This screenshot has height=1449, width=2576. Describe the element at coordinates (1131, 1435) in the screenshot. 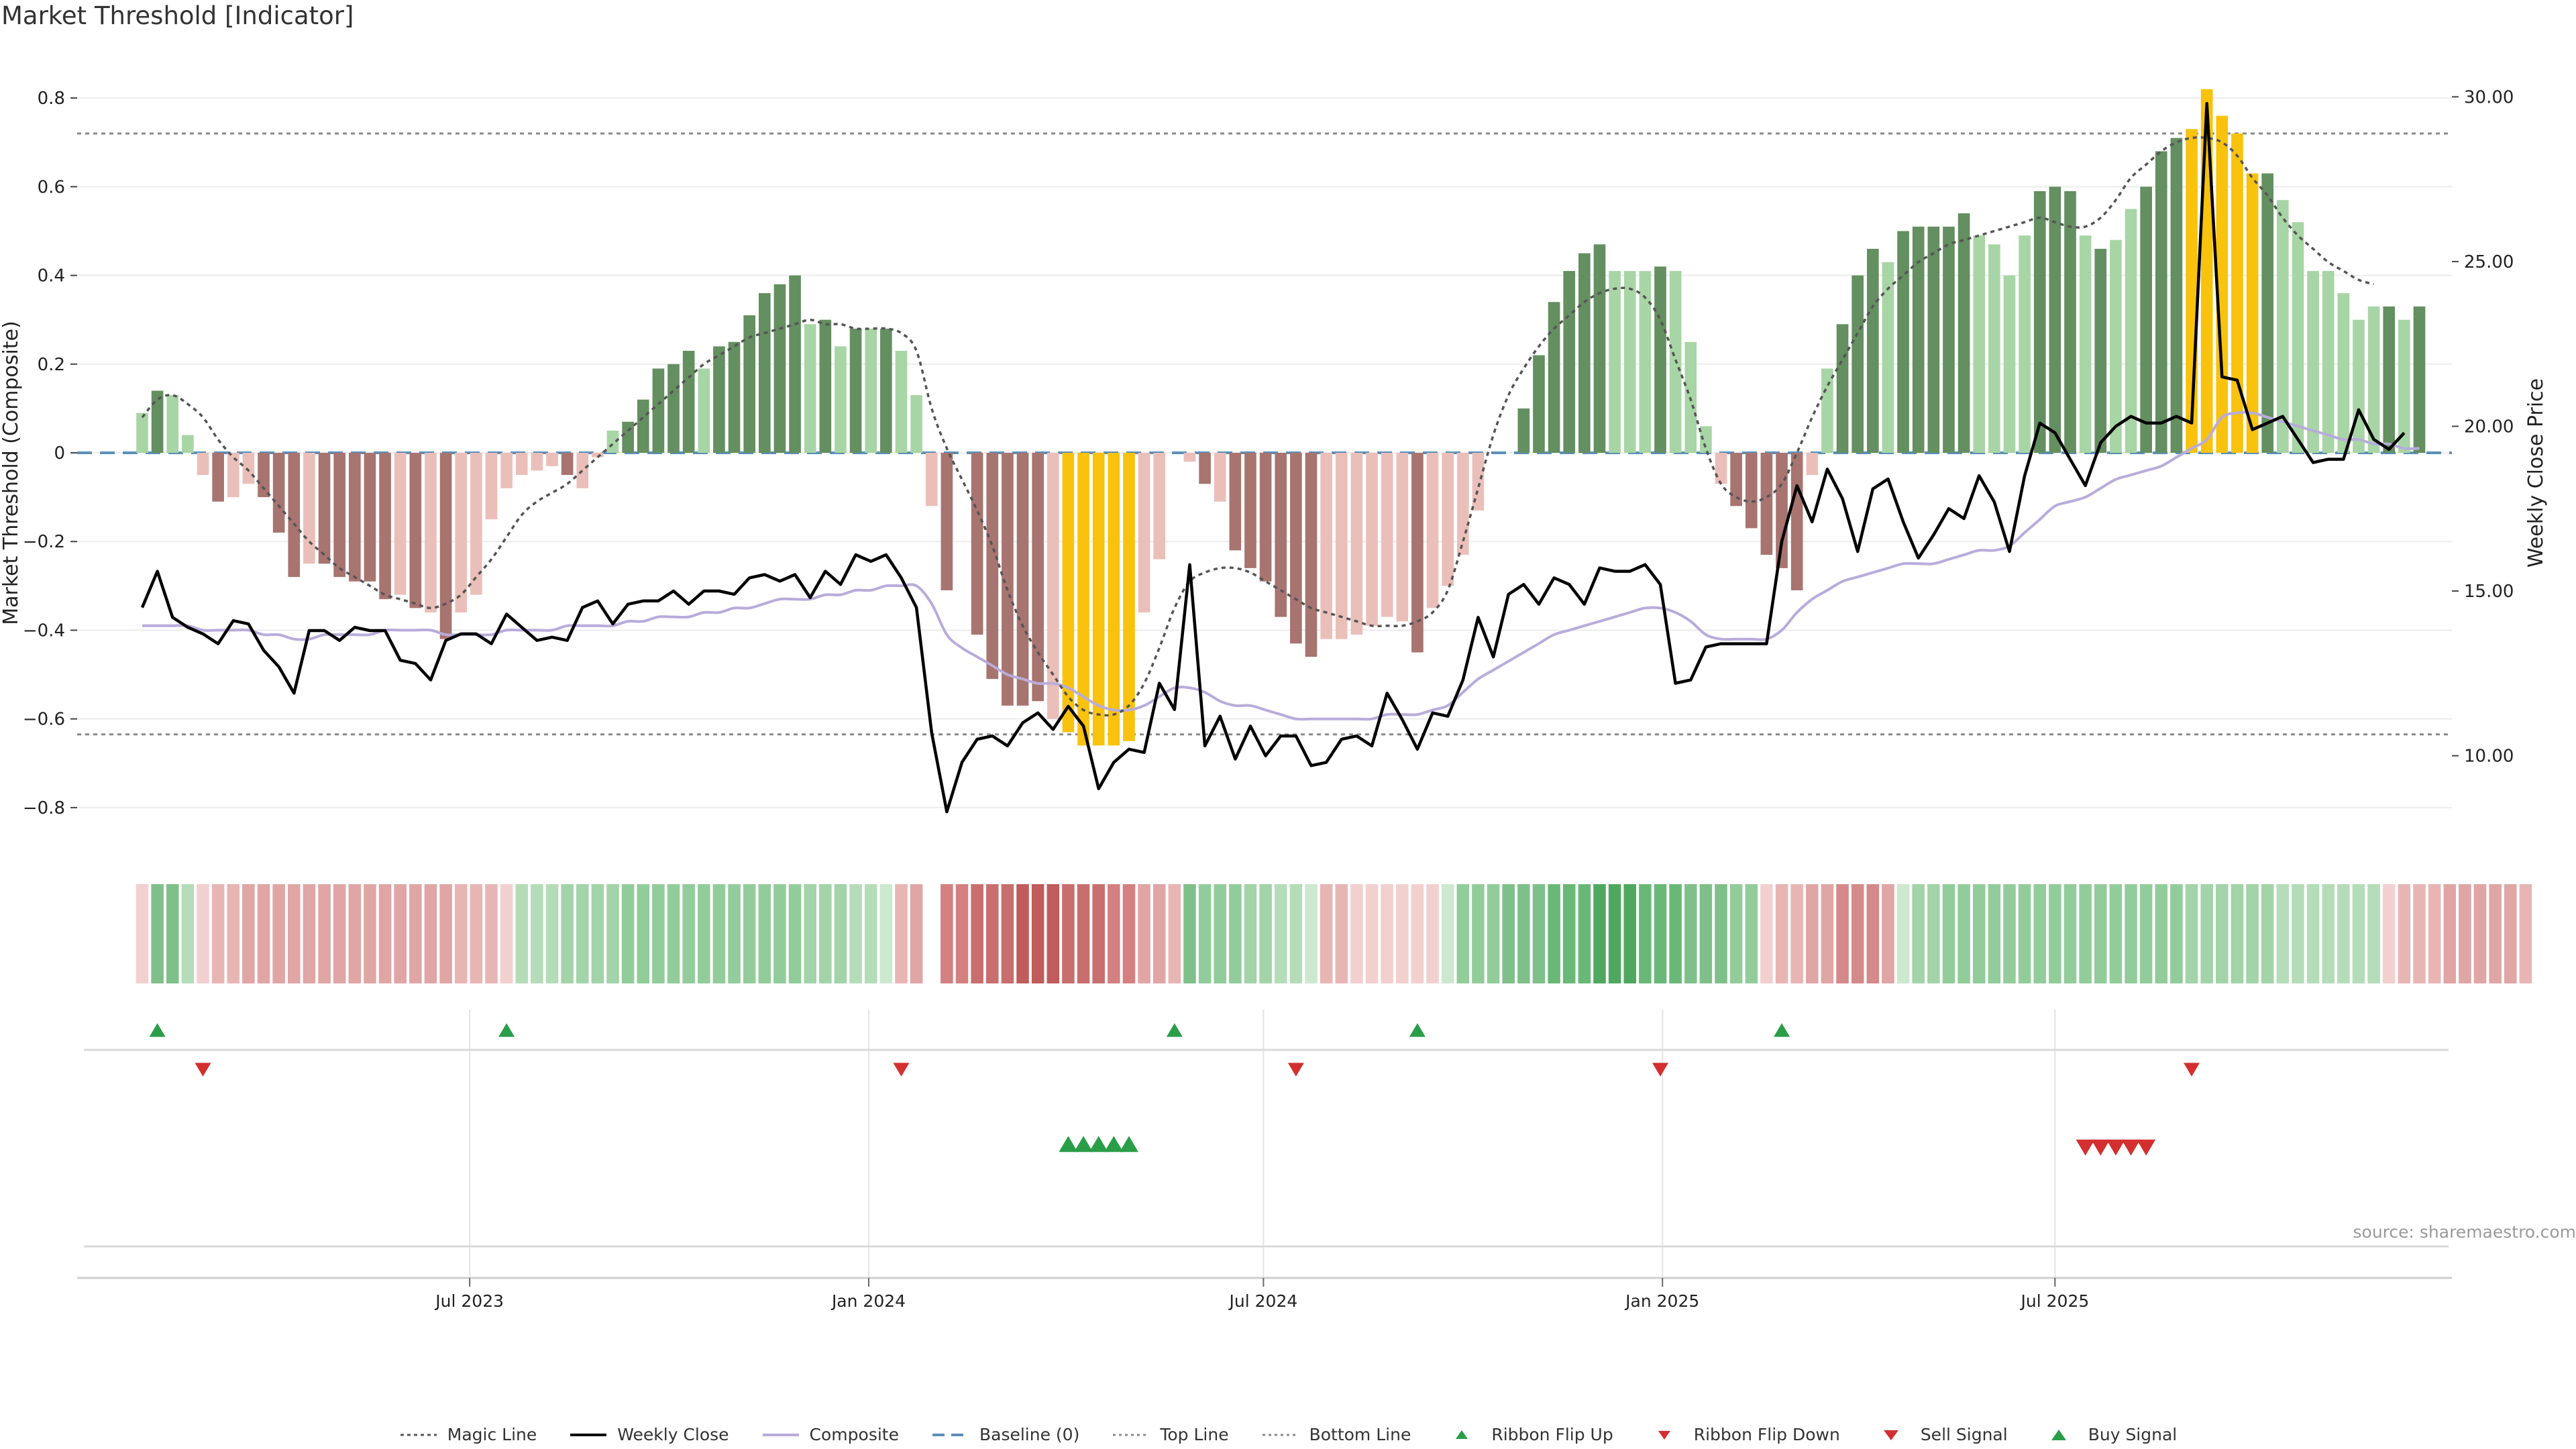

I see `legend-swatch-top` at that location.